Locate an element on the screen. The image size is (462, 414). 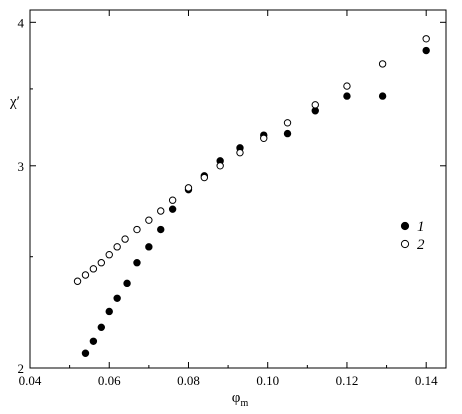
y-tick-label: 2 is located at coordinates (21, 368).